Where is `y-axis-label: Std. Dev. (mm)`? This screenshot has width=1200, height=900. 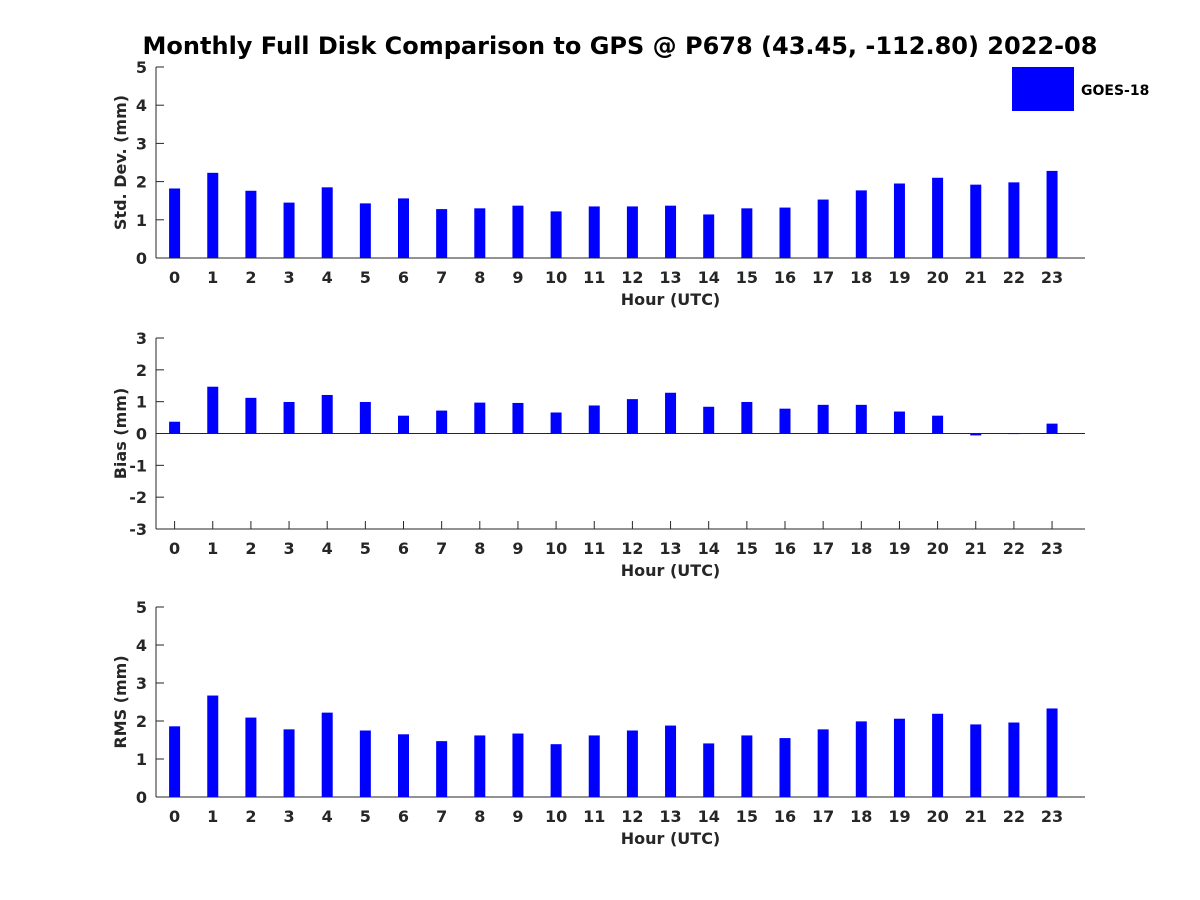 y-axis-label: Std. Dev. (mm) is located at coordinates (120, 162).